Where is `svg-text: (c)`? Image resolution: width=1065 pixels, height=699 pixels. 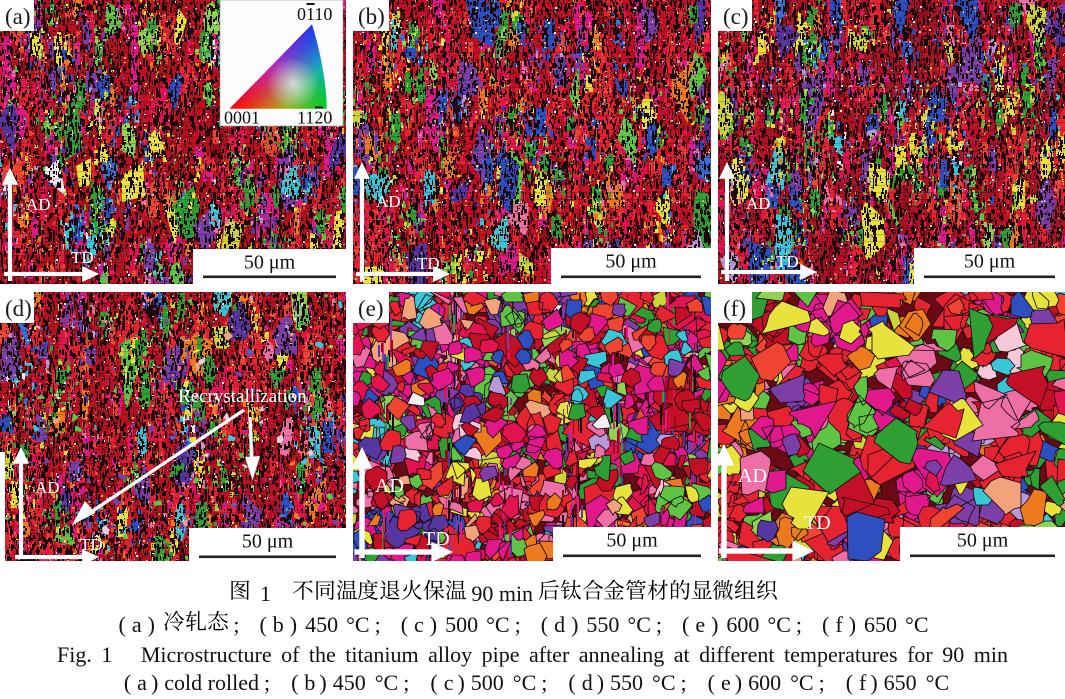
svg-text: (c) is located at coordinates (736, 16).